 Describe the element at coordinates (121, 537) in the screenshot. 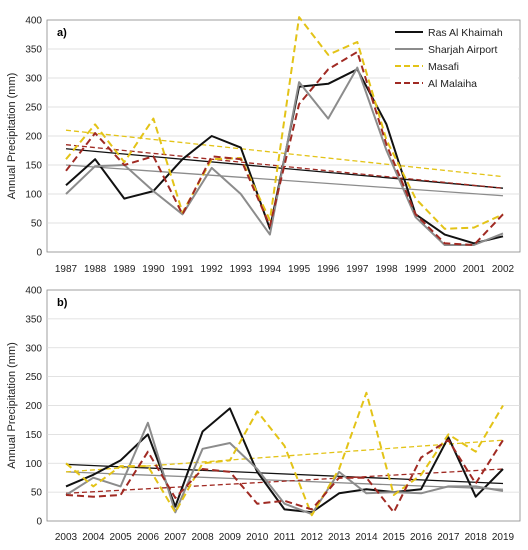

I see `x-tick-label: 2005` at that location.